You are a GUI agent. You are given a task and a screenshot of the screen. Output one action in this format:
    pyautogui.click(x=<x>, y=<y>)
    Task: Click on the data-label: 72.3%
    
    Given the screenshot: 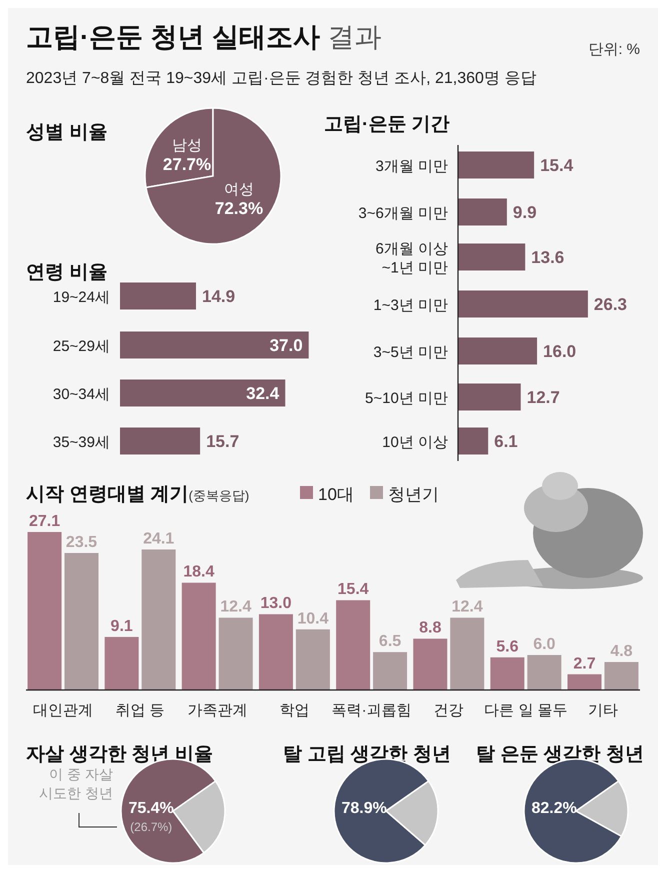 What is the action you would take?
    pyautogui.click(x=239, y=208)
    